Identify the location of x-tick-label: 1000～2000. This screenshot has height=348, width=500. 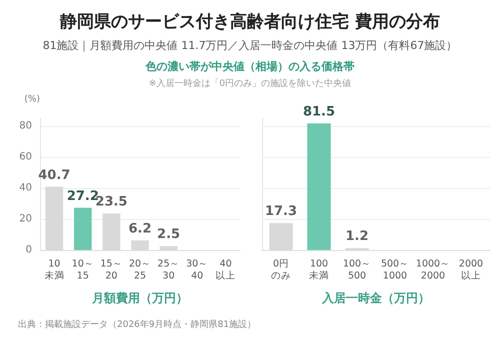
(433, 270).